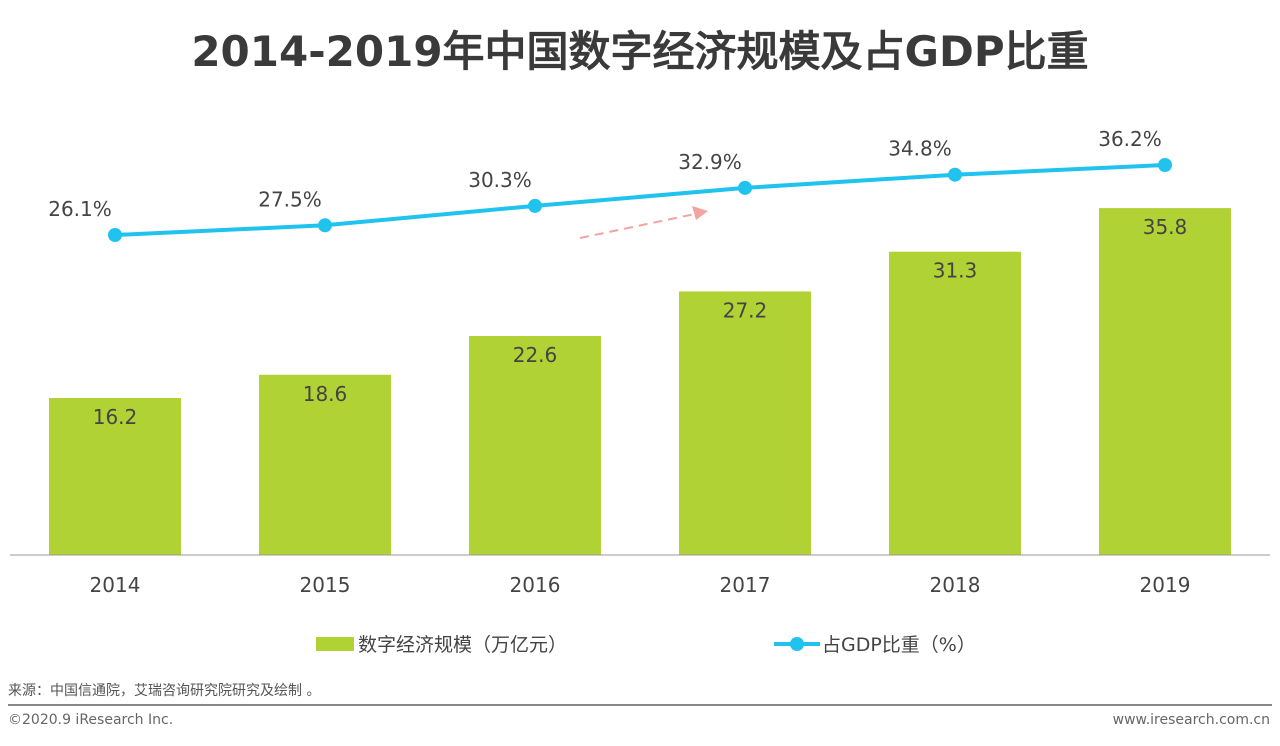 The image size is (1280, 746). Describe the element at coordinates (797, 643) in the screenshot. I see `legend-line-swatch` at that location.